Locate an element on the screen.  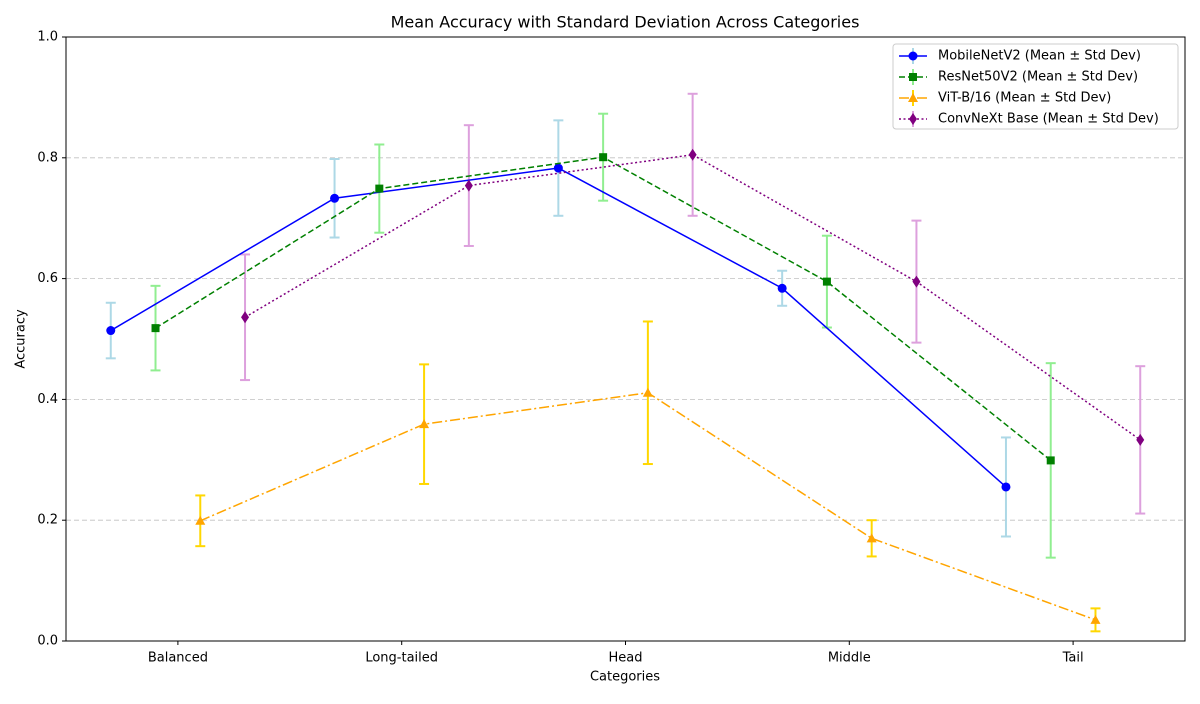
x-axis-label: Categories is located at coordinates (625, 677).